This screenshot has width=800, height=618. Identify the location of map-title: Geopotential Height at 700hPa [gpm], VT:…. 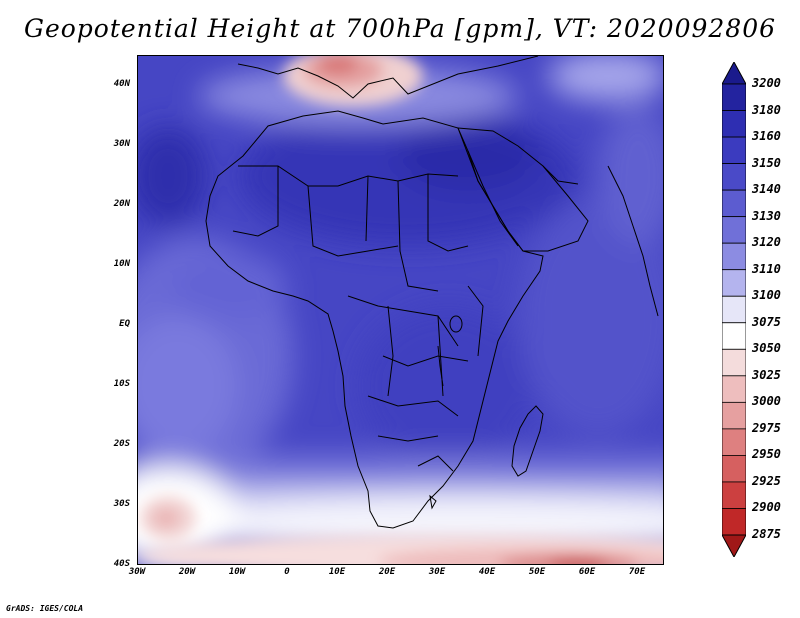
(400, 28).